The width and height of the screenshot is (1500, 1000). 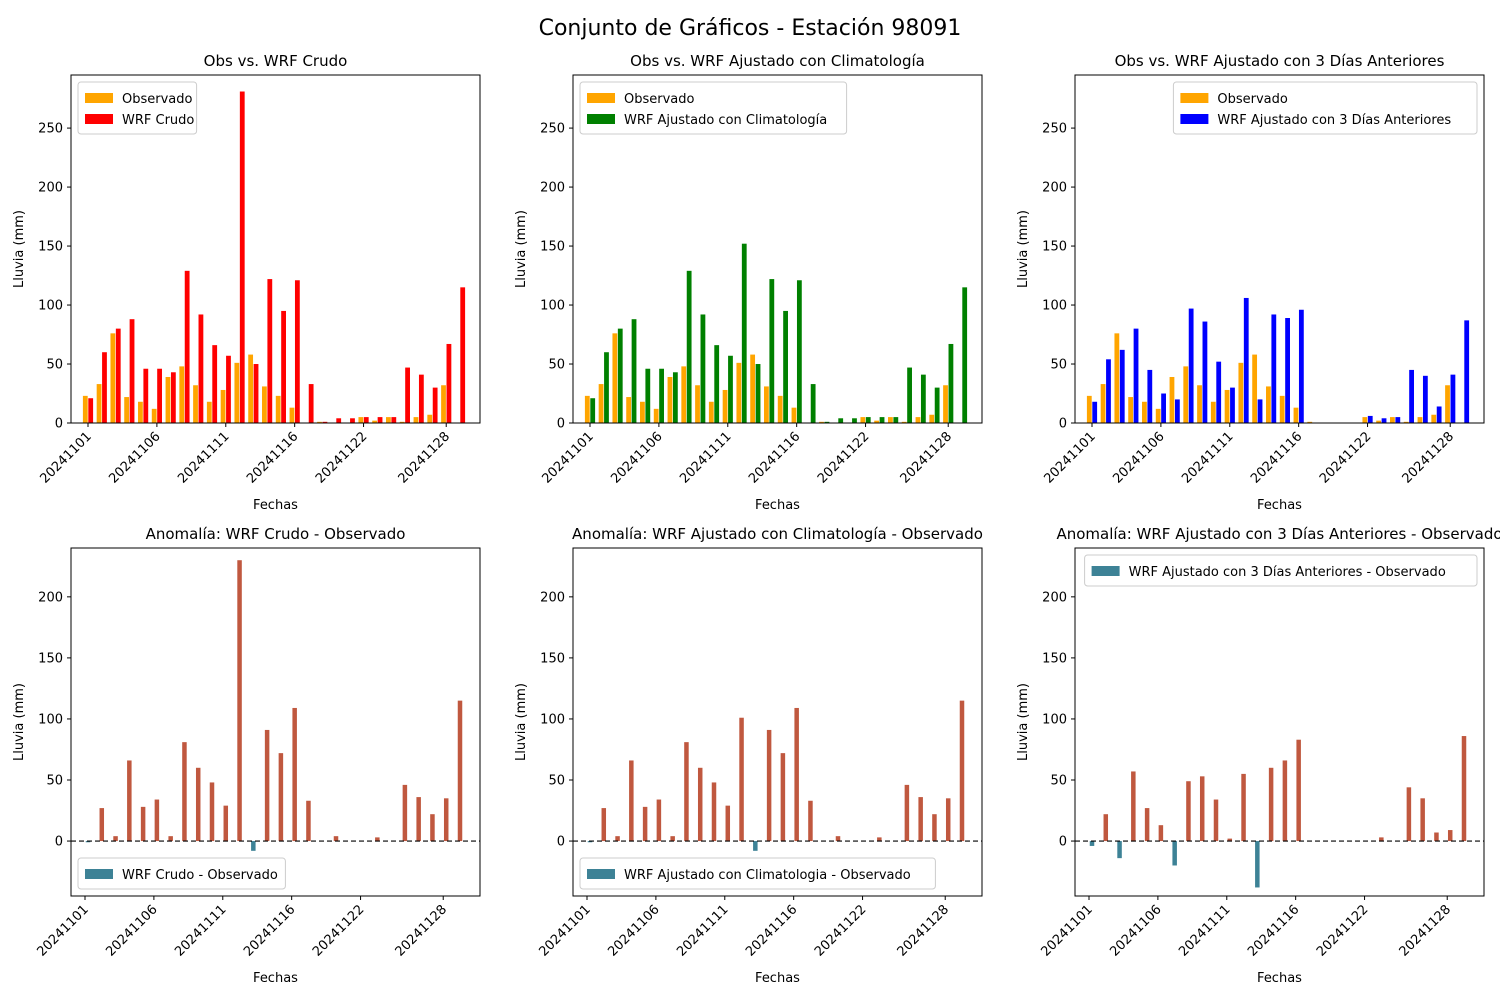 What do you see at coordinates (181, 873) in the screenshot?
I see `legend: WRF Crudo - Observado` at bounding box center [181, 873].